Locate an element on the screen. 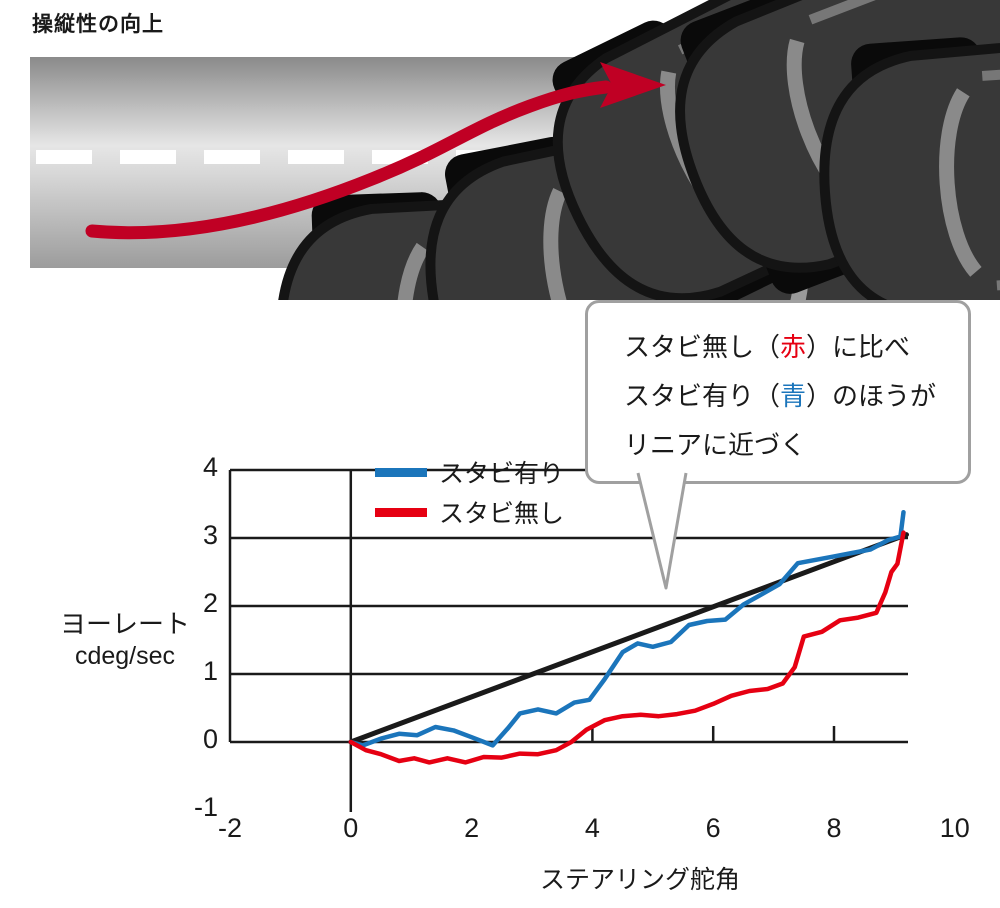 The height and width of the screenshot is (908, 1000). chart-legend: スタビ有り スタビ無し is located at coordinates (469, 492).